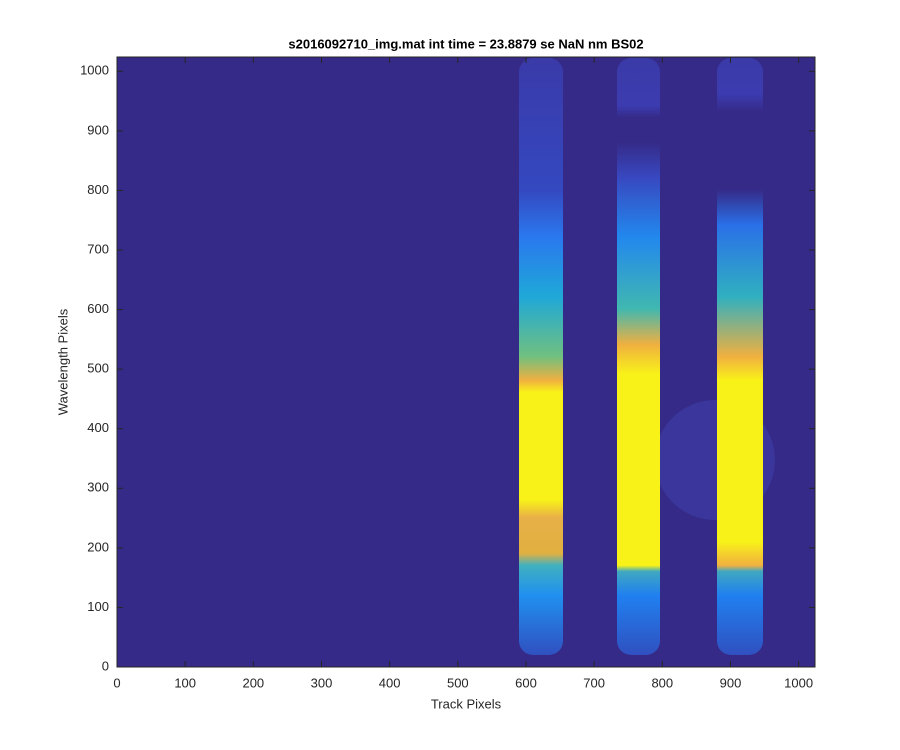 Image resolution: width=900 pixels, height=750 pixels. Describe the element at coordinates (185, 682) in the screenshot. I see `x-tick-label: 100` at that location.